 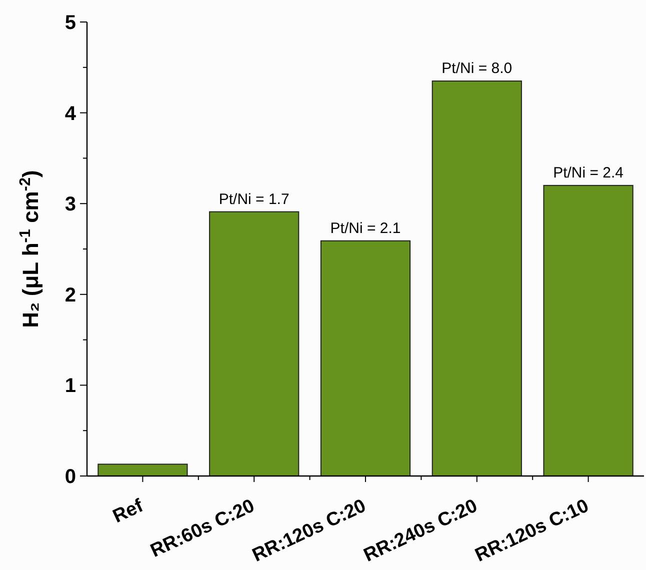 I want to click on annotation: Pt/Ni = 1.7, so click(x=254, y=199).